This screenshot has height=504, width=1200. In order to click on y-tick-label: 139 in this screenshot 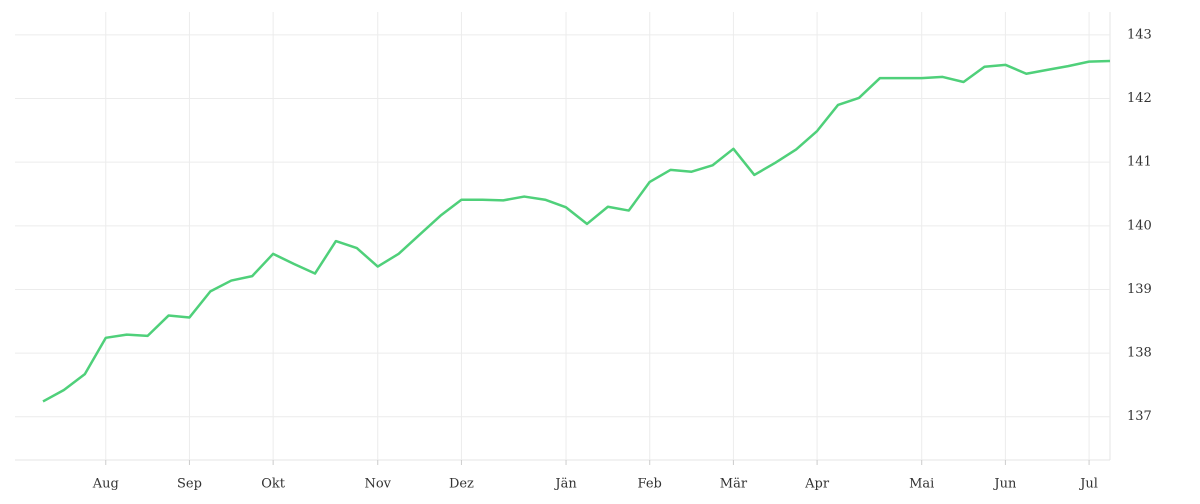, I will do `click(1139, 289)`.